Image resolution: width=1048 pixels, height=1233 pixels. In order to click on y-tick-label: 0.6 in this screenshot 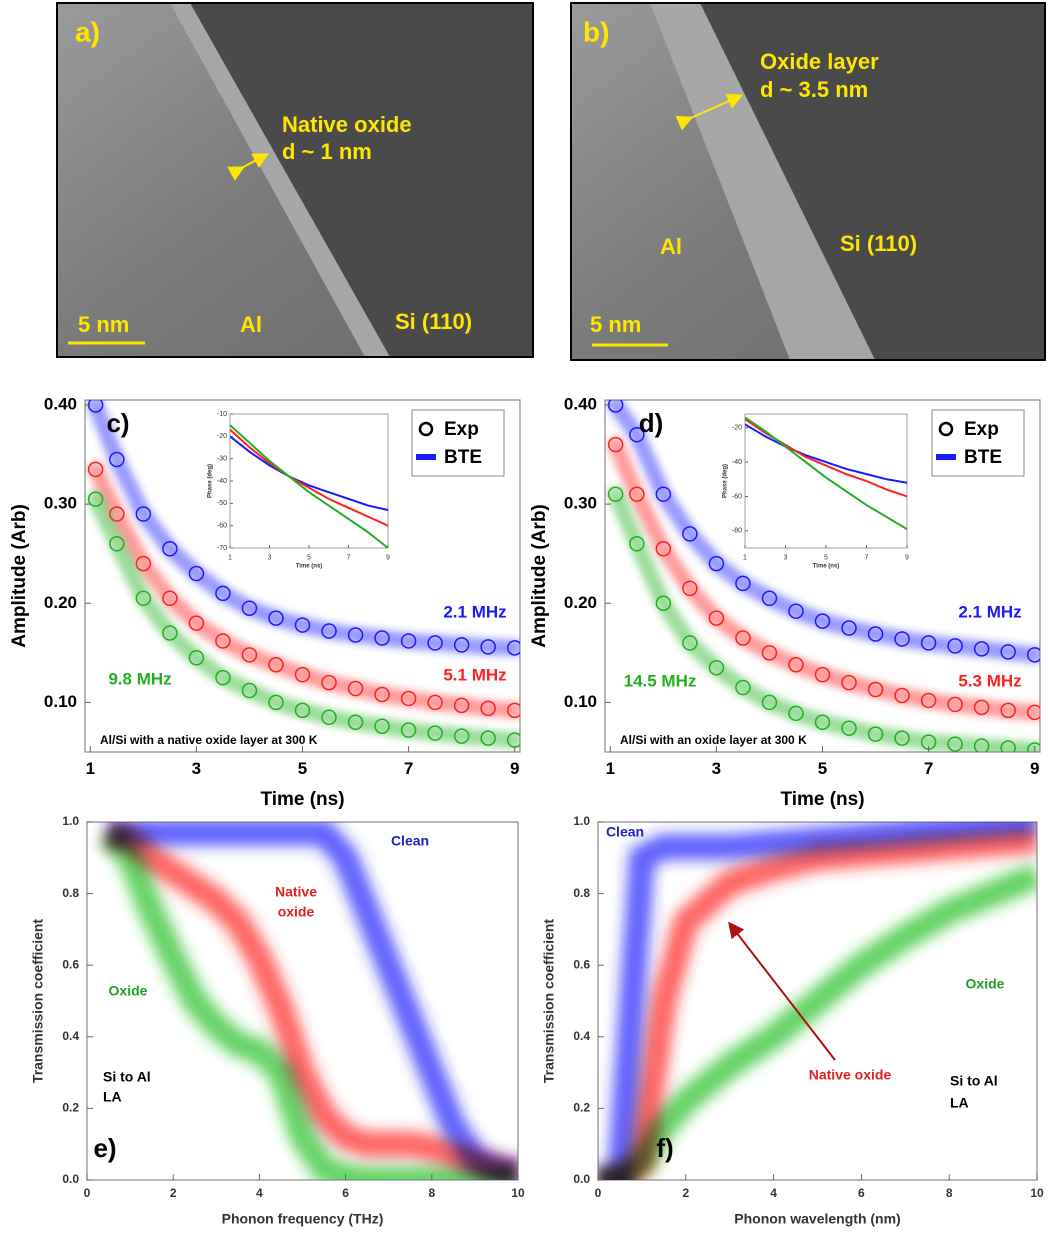, I will do `click(70, 964)`.